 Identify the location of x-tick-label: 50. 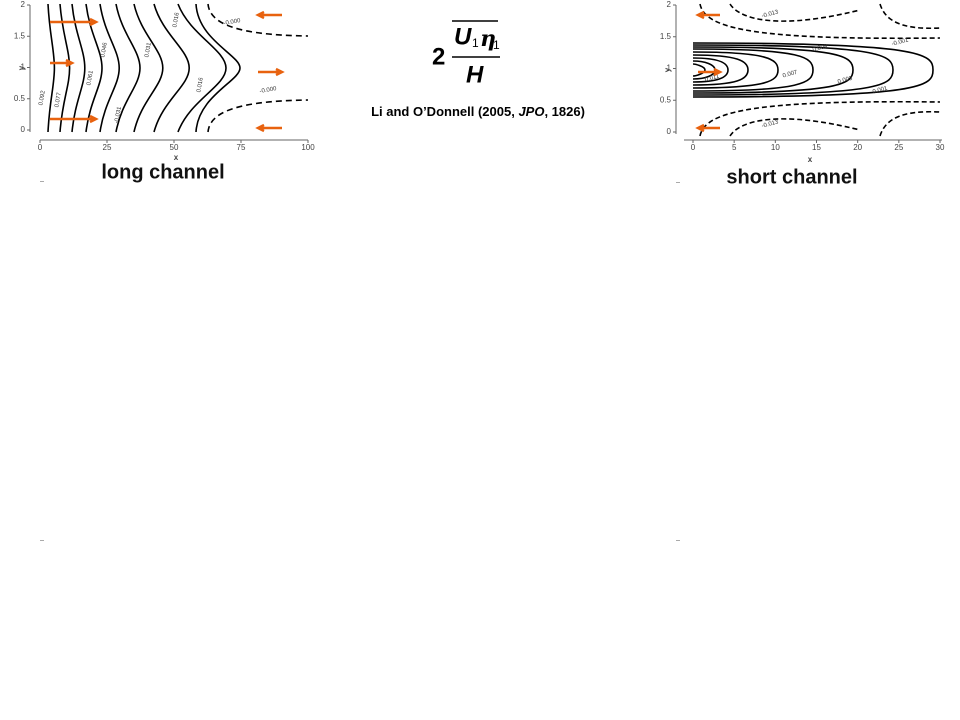
(174, 147).